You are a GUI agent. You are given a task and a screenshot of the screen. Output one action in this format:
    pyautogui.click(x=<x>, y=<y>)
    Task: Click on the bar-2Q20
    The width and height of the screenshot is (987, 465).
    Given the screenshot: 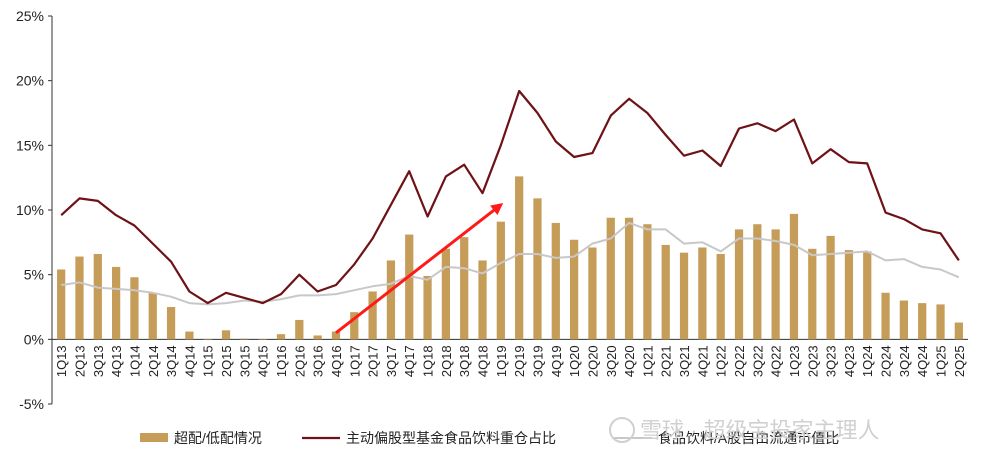 What is the action you would take?
    pyautogui.click(x=592, y=293)
    